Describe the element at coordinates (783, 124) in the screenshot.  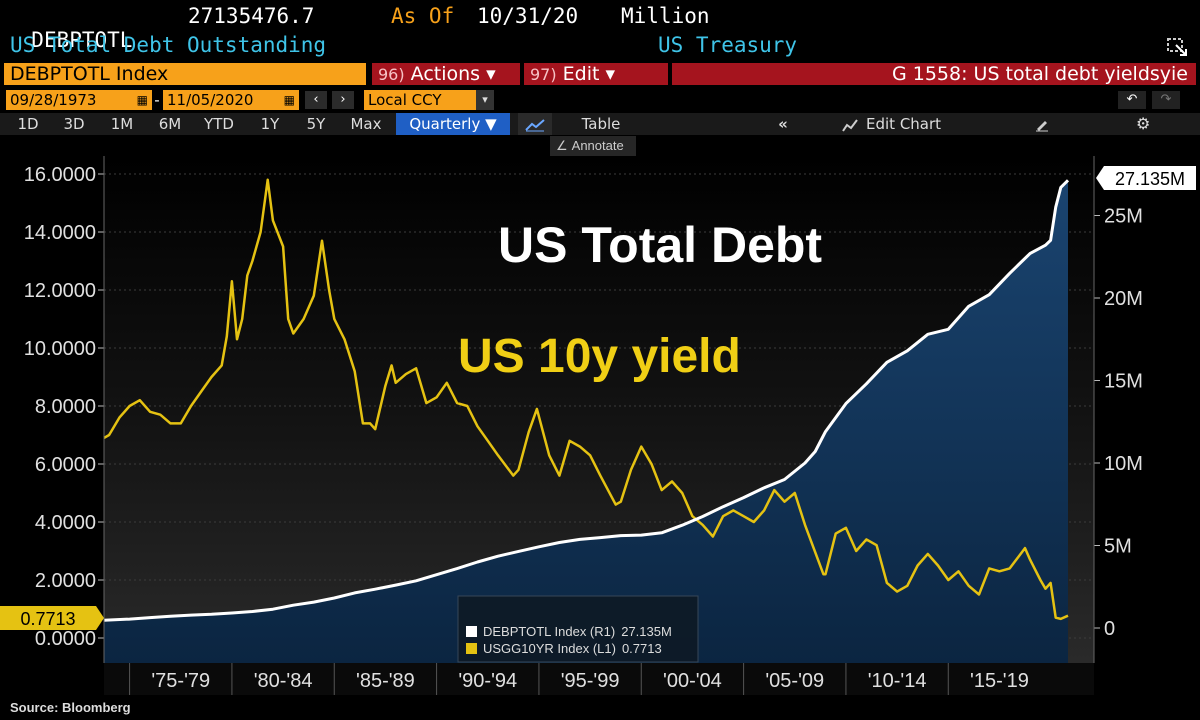
I see `collapse-icon: «` at that location.